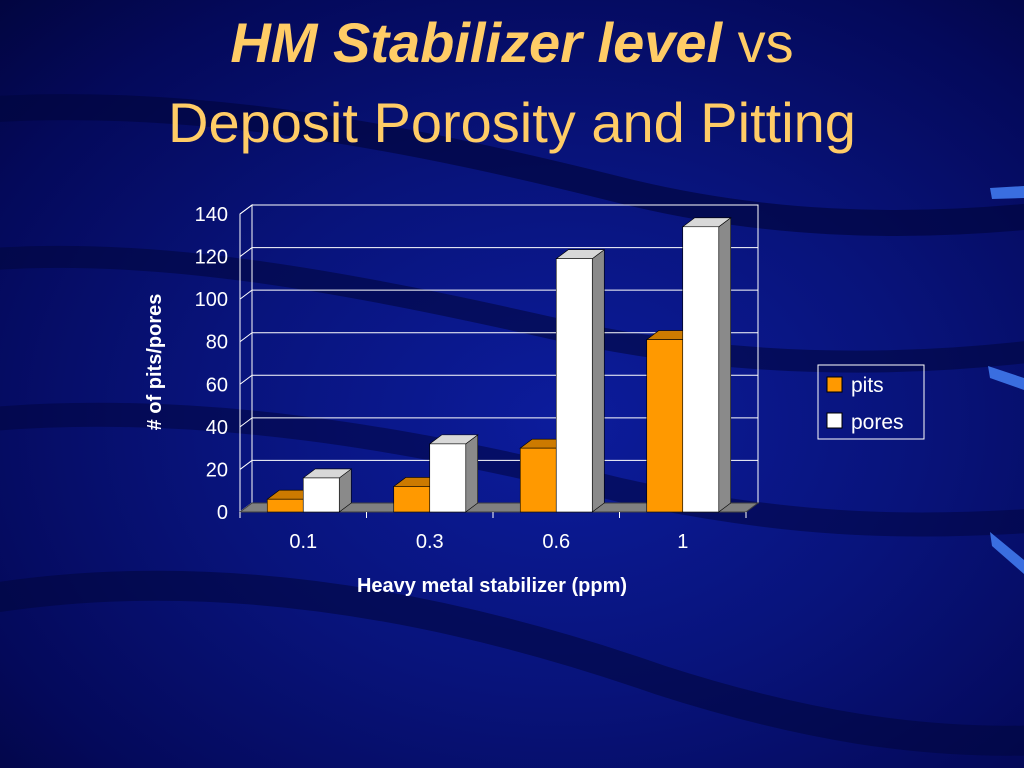 This screenshot has width=1024, height=768. Describe the element at coordinates (211, 364) in the screenshot. I see `y-axis-ticks: 0 20 40 60 80 100 120 140` at that location.